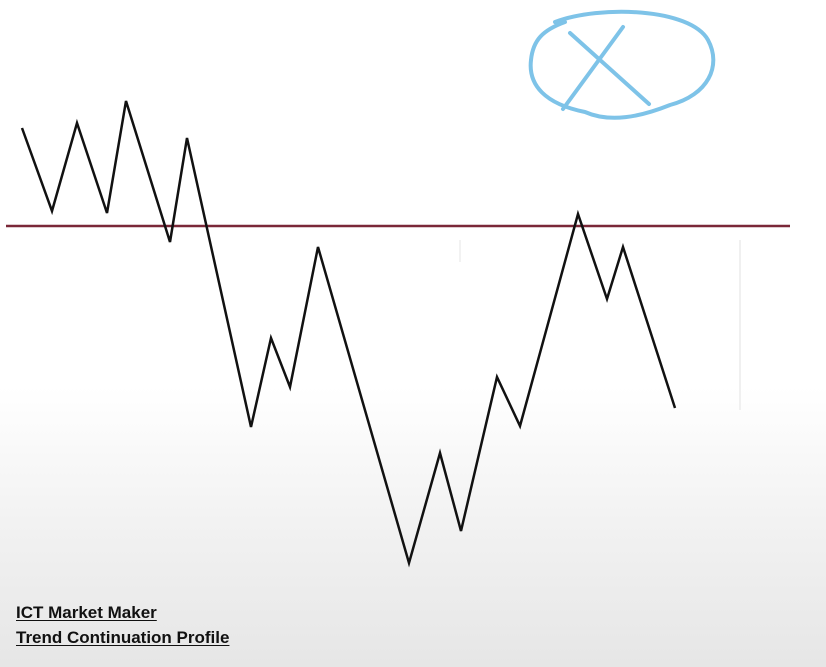 The width and height of the screenshot is (826, 667). I want to click on circled-x-icon, so click(622, 64).